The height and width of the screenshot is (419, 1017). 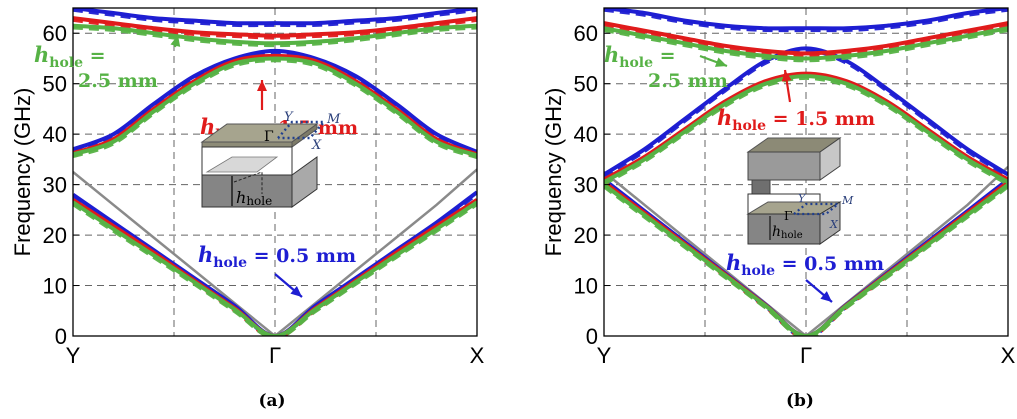 I want to click on inset-base-side, so click(x=304, y=182).